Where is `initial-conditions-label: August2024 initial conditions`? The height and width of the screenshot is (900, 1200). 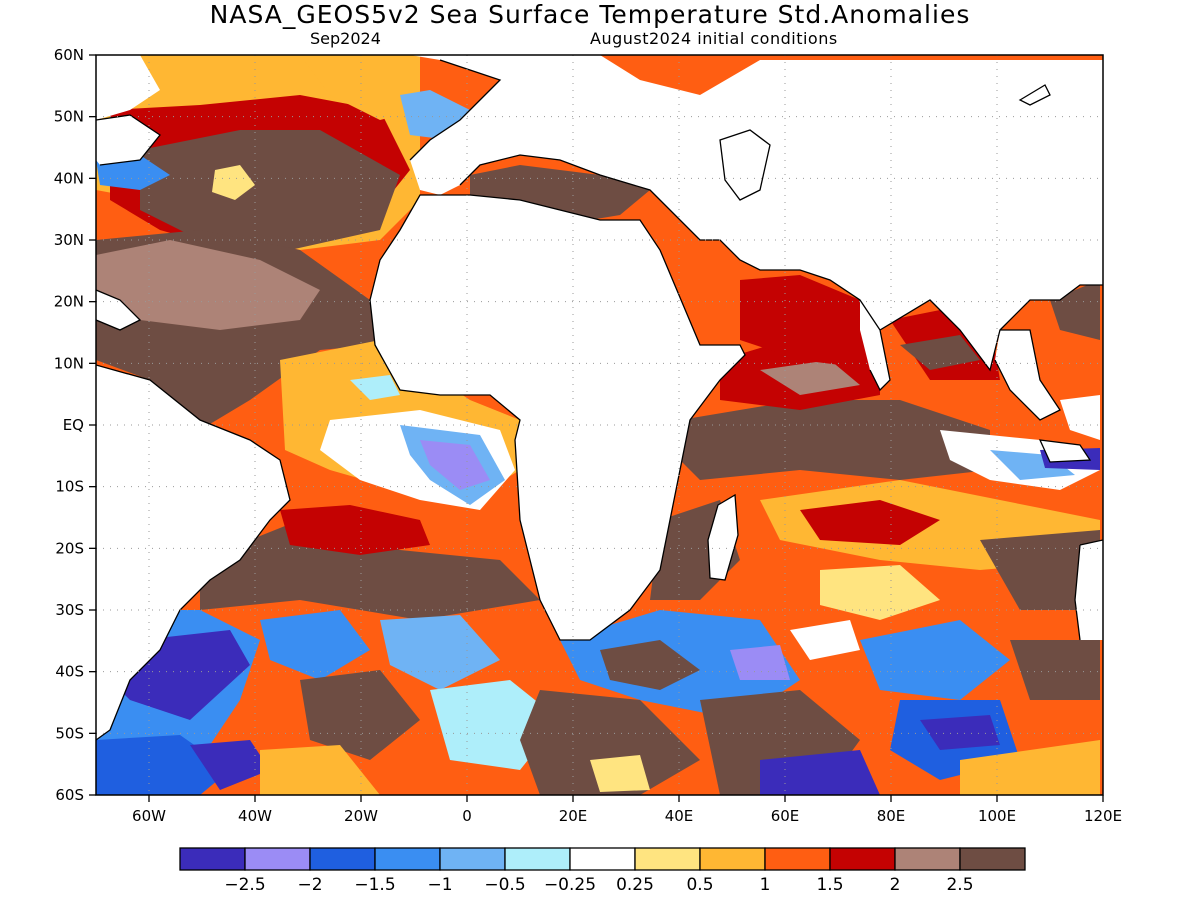
initial-conditions-label: August2024 initial conditions is located at coordinates (714, 38).